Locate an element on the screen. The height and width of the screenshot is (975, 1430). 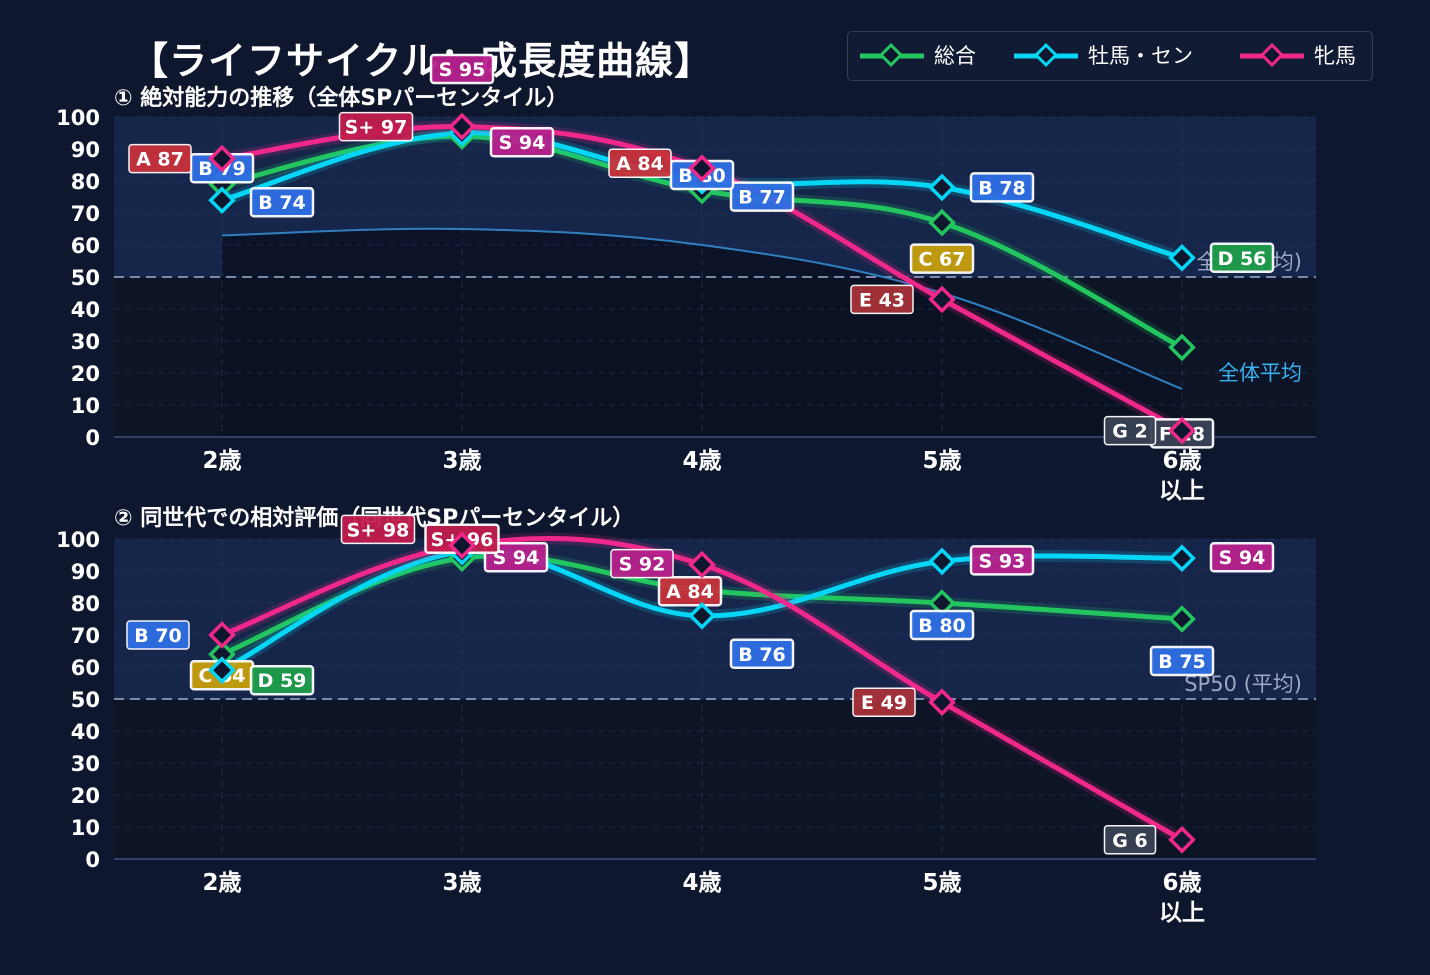
y-tick-label: 30 is located at coordinates (85, 342).